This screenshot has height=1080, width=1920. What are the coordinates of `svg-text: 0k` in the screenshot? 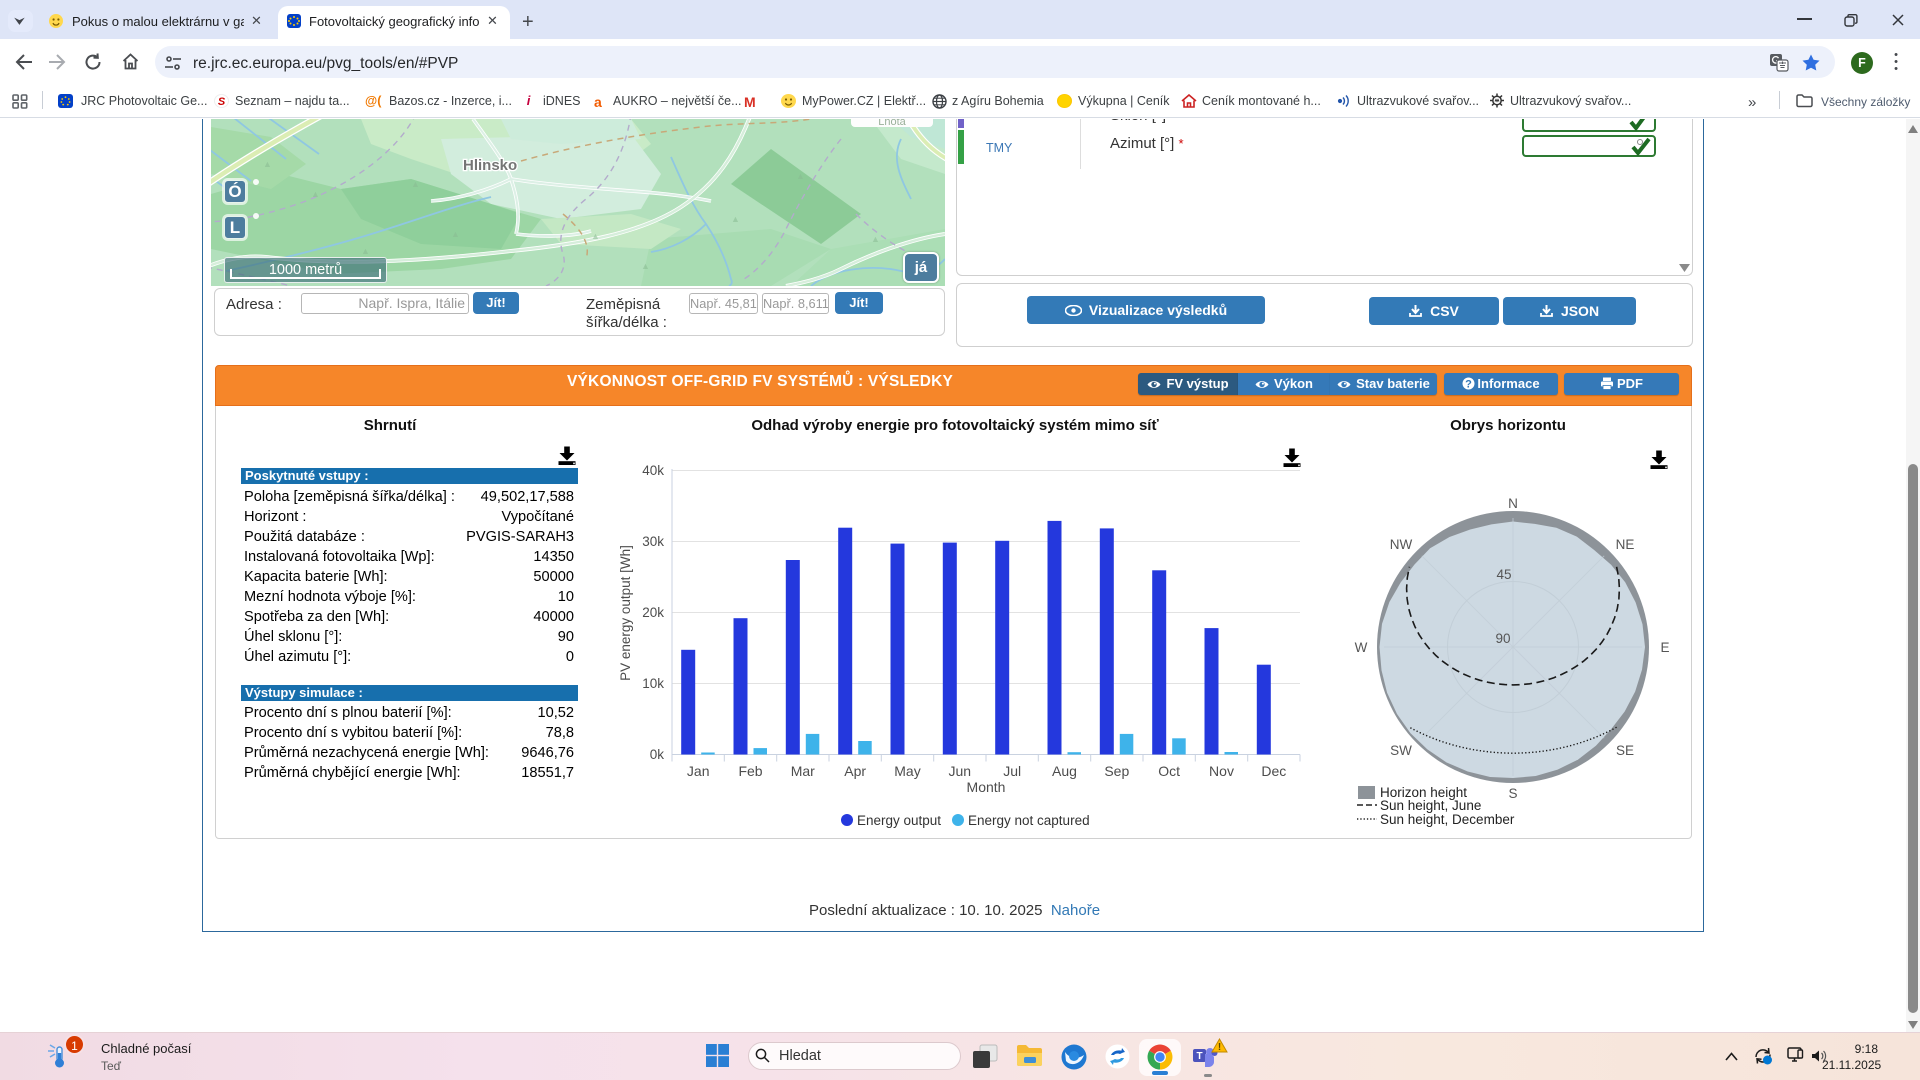 It's located at (657, 754).